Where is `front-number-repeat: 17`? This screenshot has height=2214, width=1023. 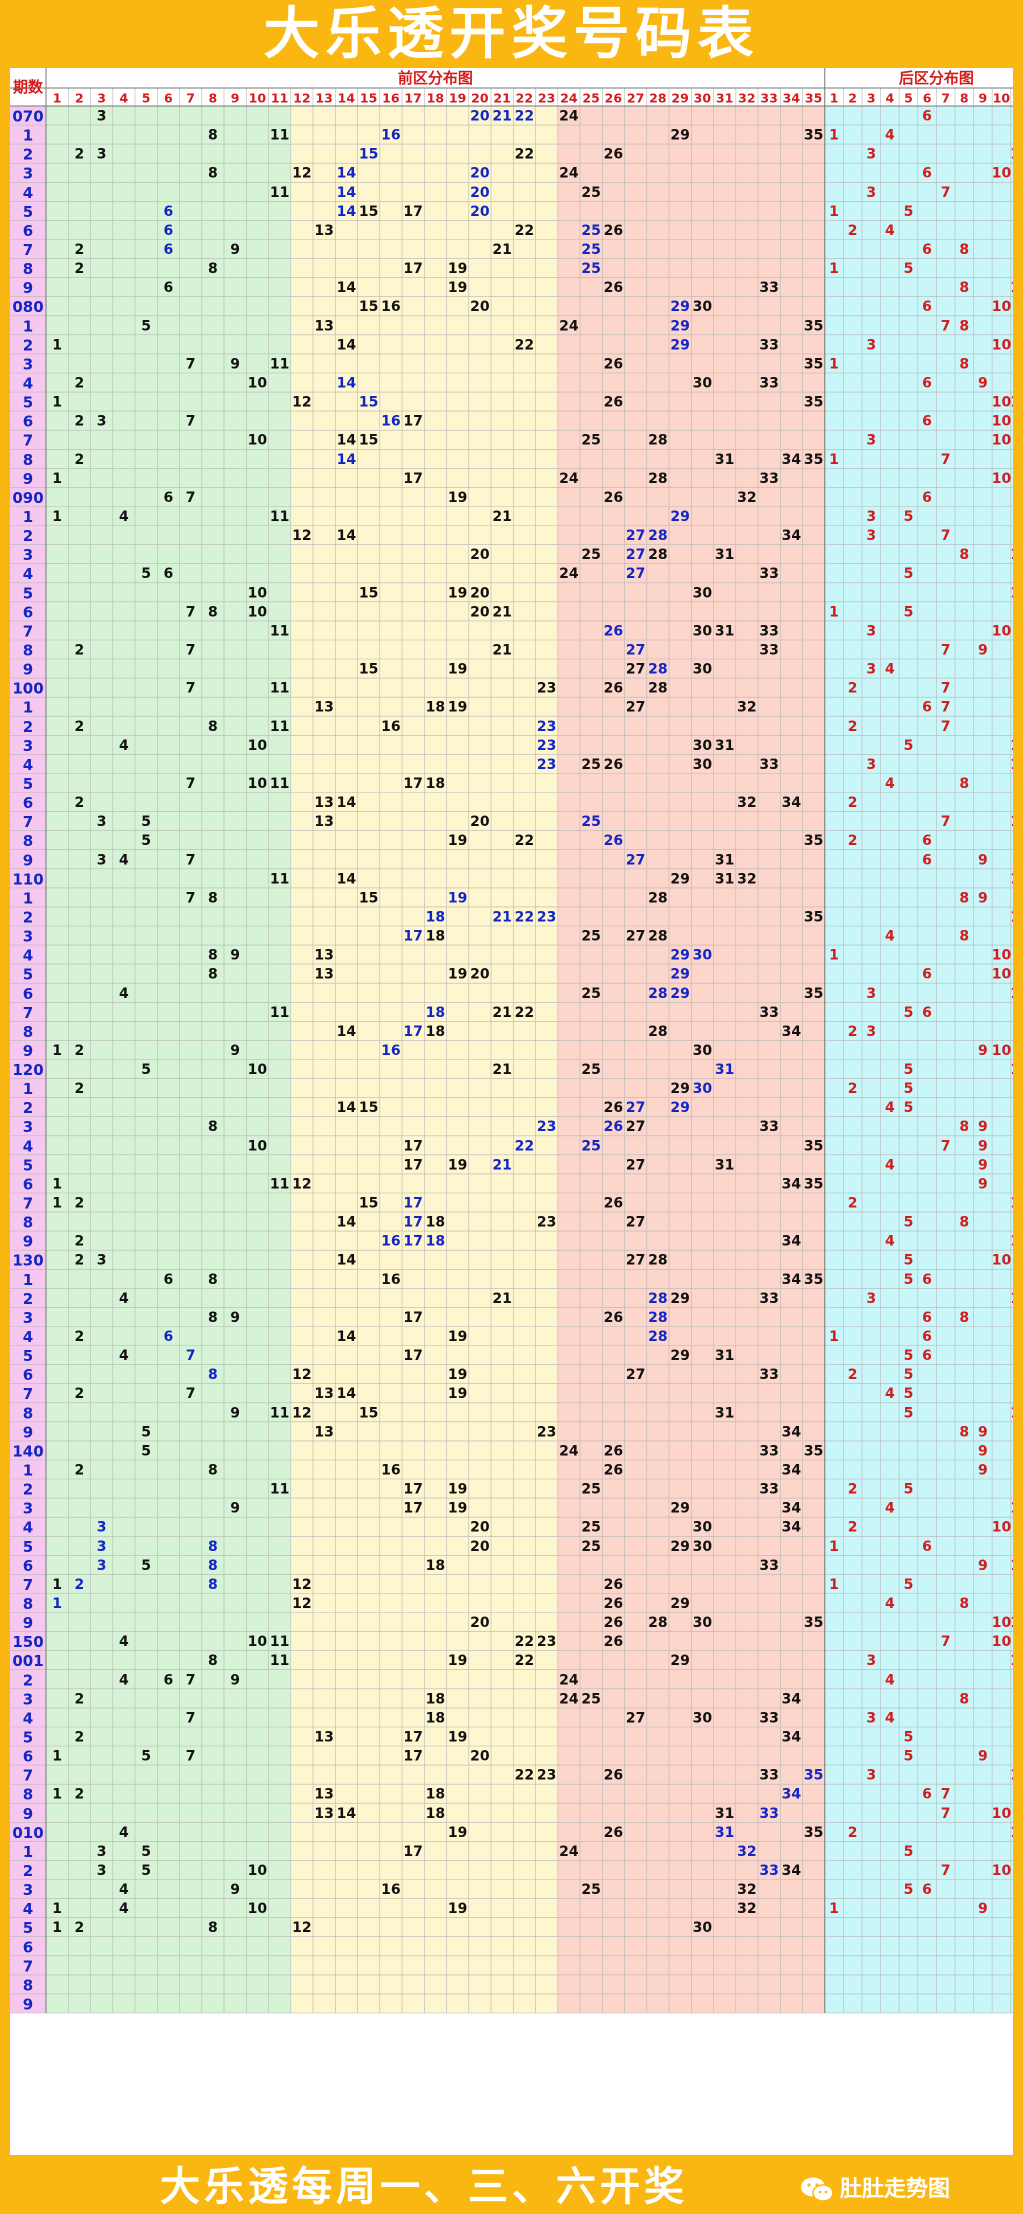 front-number-repeat: 17 is located at coordinates (412, 1242).